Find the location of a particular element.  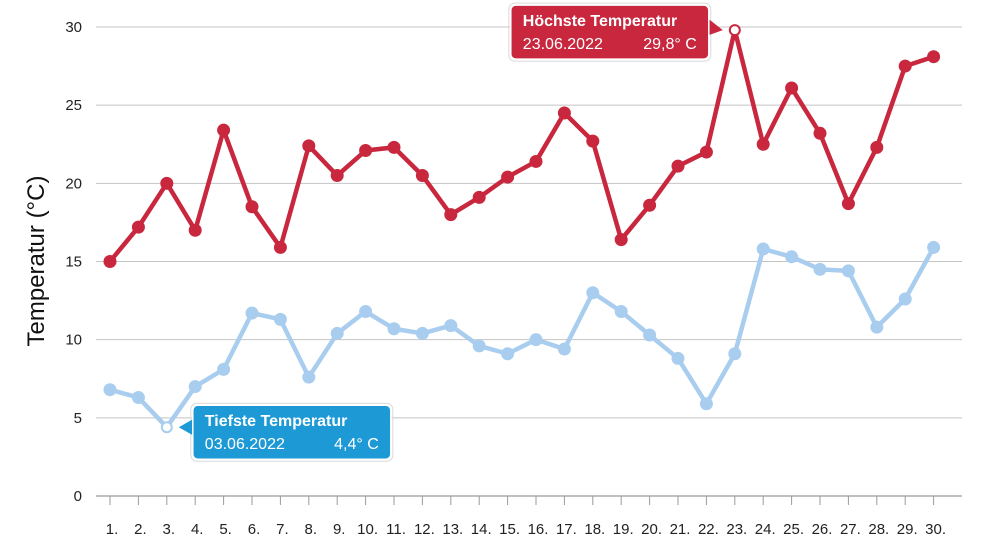

x-tick-label: 6. is located at coordinates (254, 529).